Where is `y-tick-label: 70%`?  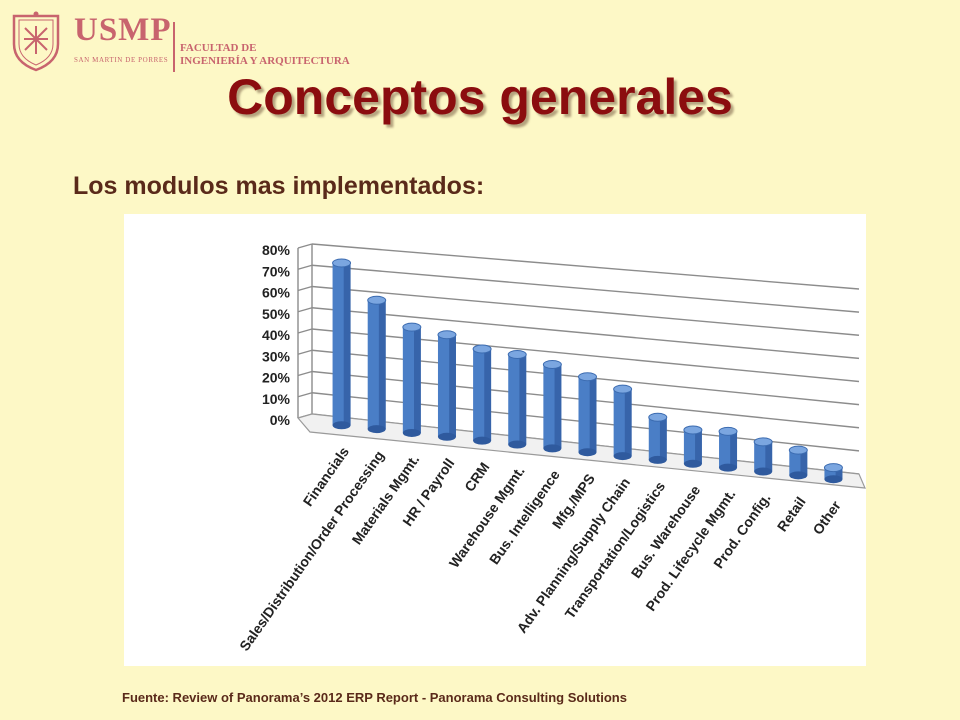 y-tick-label: 70% is located at coordinates (276, 271).